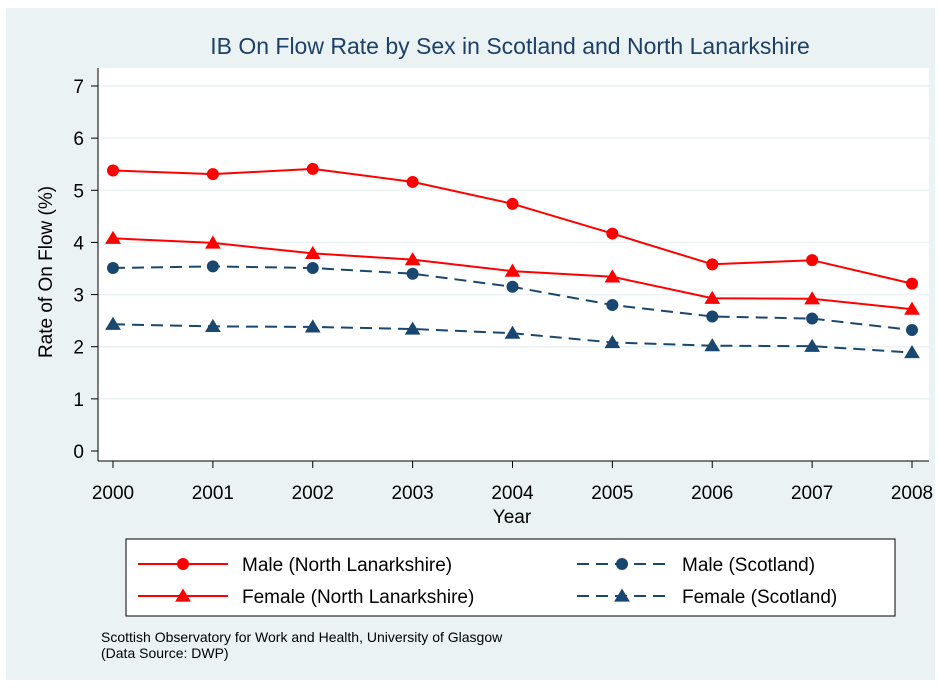  Describe the element at coordinates (85, 270) in the screenshot. I see `y-axis-ticks: 0 1 2 3 4 5 6 7` at that location.